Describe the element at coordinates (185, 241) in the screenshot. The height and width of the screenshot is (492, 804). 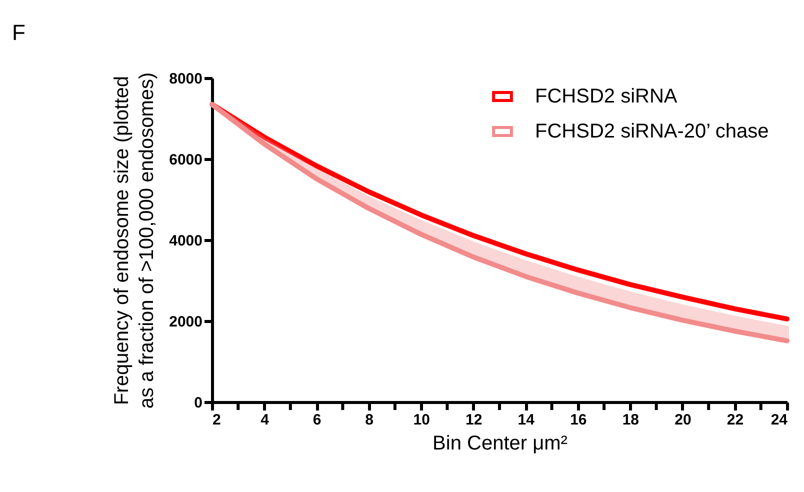
I see `y-tick-label: 4000` at that location.